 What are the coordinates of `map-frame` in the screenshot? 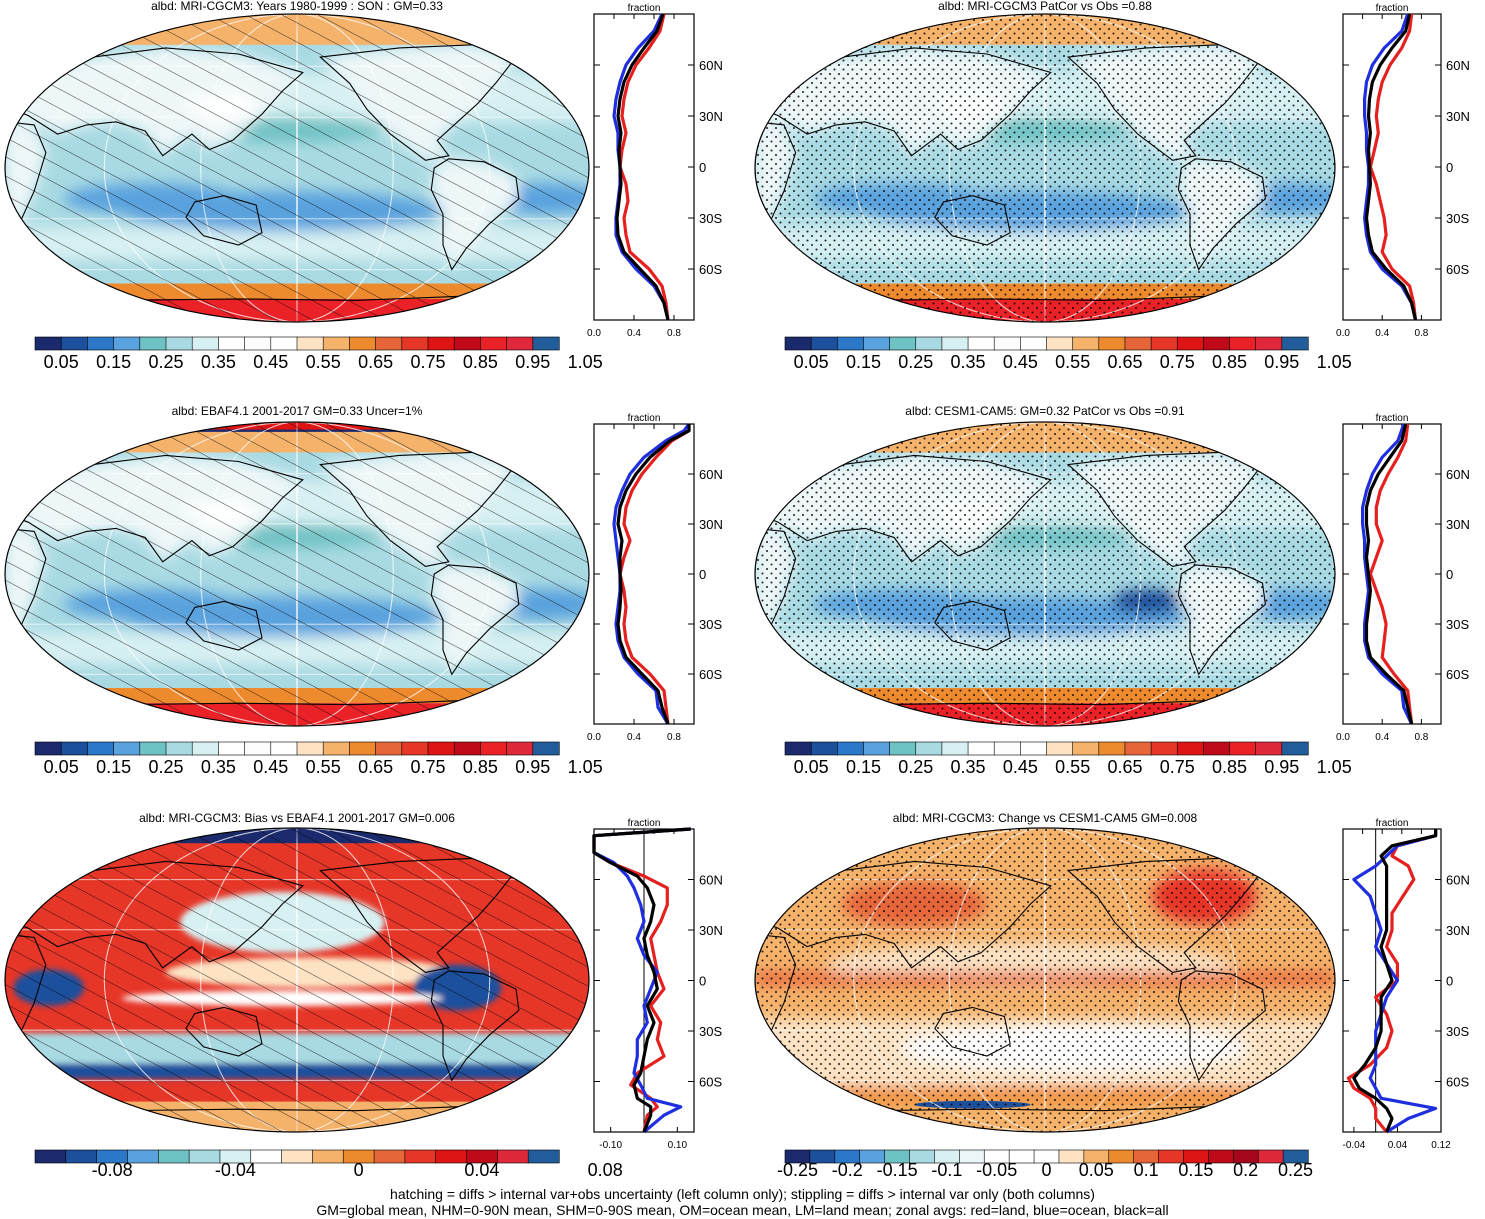 It's located at (297, 980).